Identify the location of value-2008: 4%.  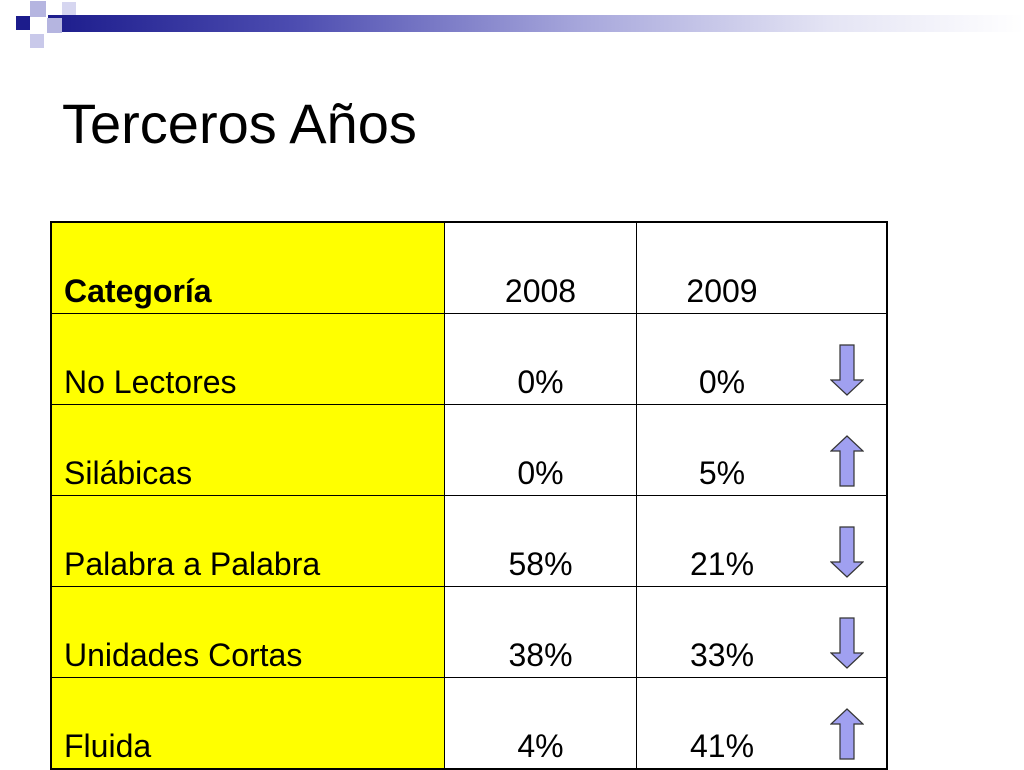
(540, 723).